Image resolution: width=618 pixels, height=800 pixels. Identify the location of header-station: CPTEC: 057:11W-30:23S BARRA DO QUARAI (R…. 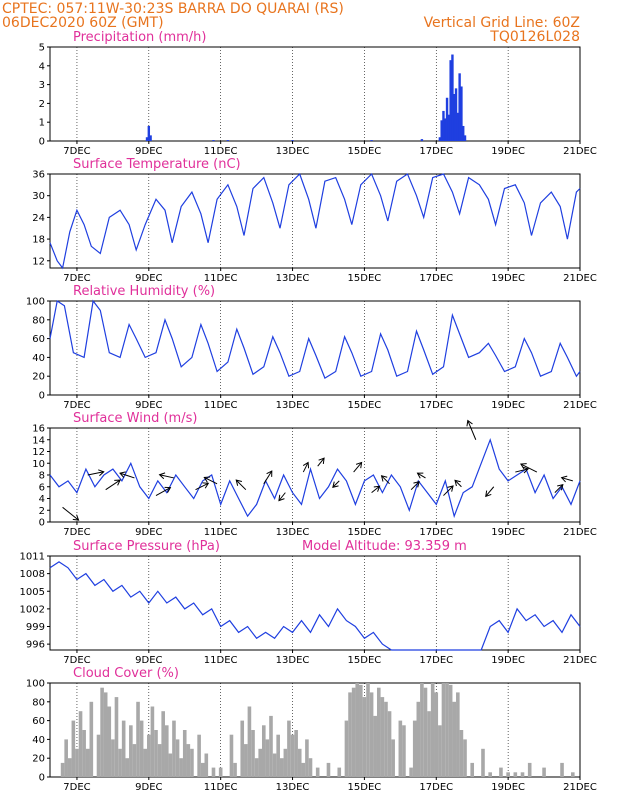
(173, 9).